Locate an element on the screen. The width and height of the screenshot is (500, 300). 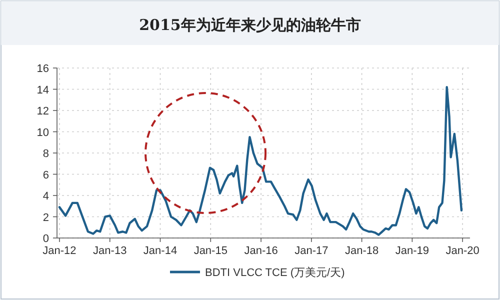
x-tick-label: Jan-17 is located at coordinates (311, 251).